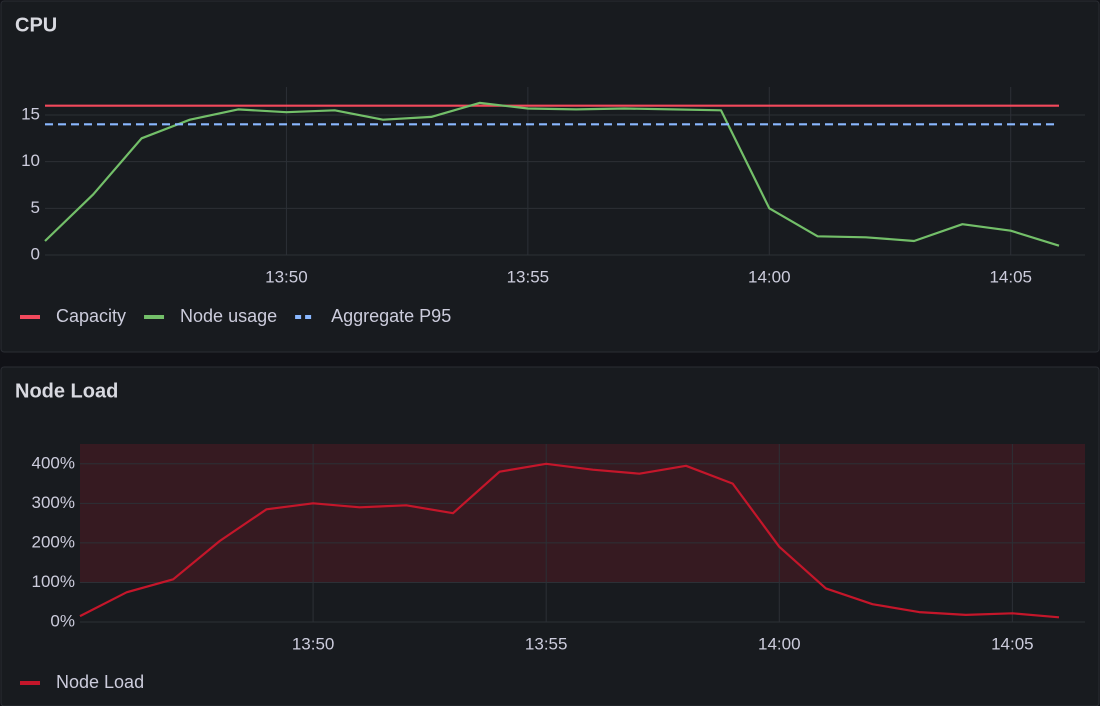  Describe the element at coordinates (53, 581) in the screenshot. I see `y-tick-label: 100%` at that location.